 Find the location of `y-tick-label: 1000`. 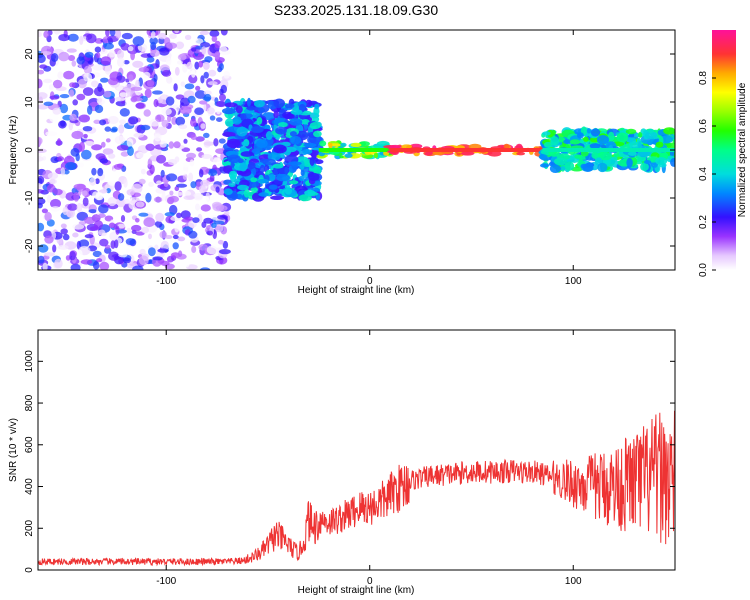

y-tick-label: 1000 is located at coordinates (29, 361).